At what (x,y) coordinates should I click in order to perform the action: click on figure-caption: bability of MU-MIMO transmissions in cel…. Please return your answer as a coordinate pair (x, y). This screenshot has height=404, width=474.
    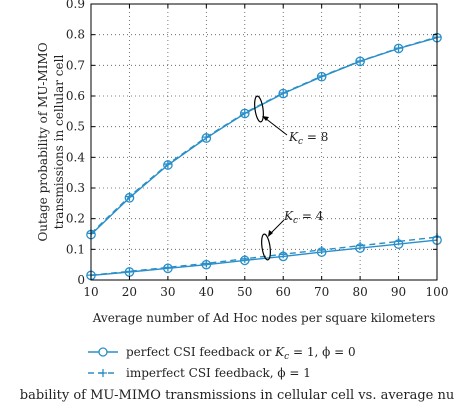
    Looking at the image, I should click on (237, 395).